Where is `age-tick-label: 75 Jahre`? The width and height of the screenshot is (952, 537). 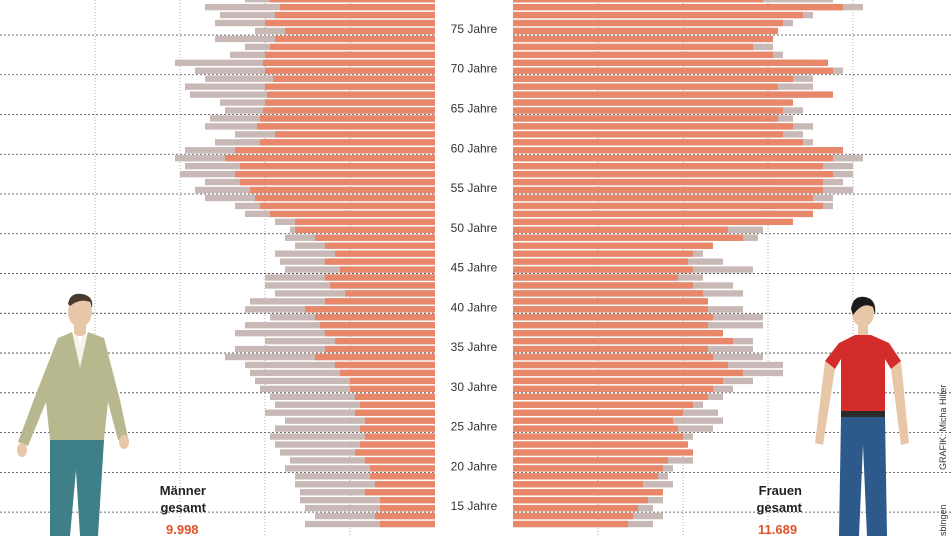 age-tick-label: 75 Jahre is located at coordinates (474, 29).